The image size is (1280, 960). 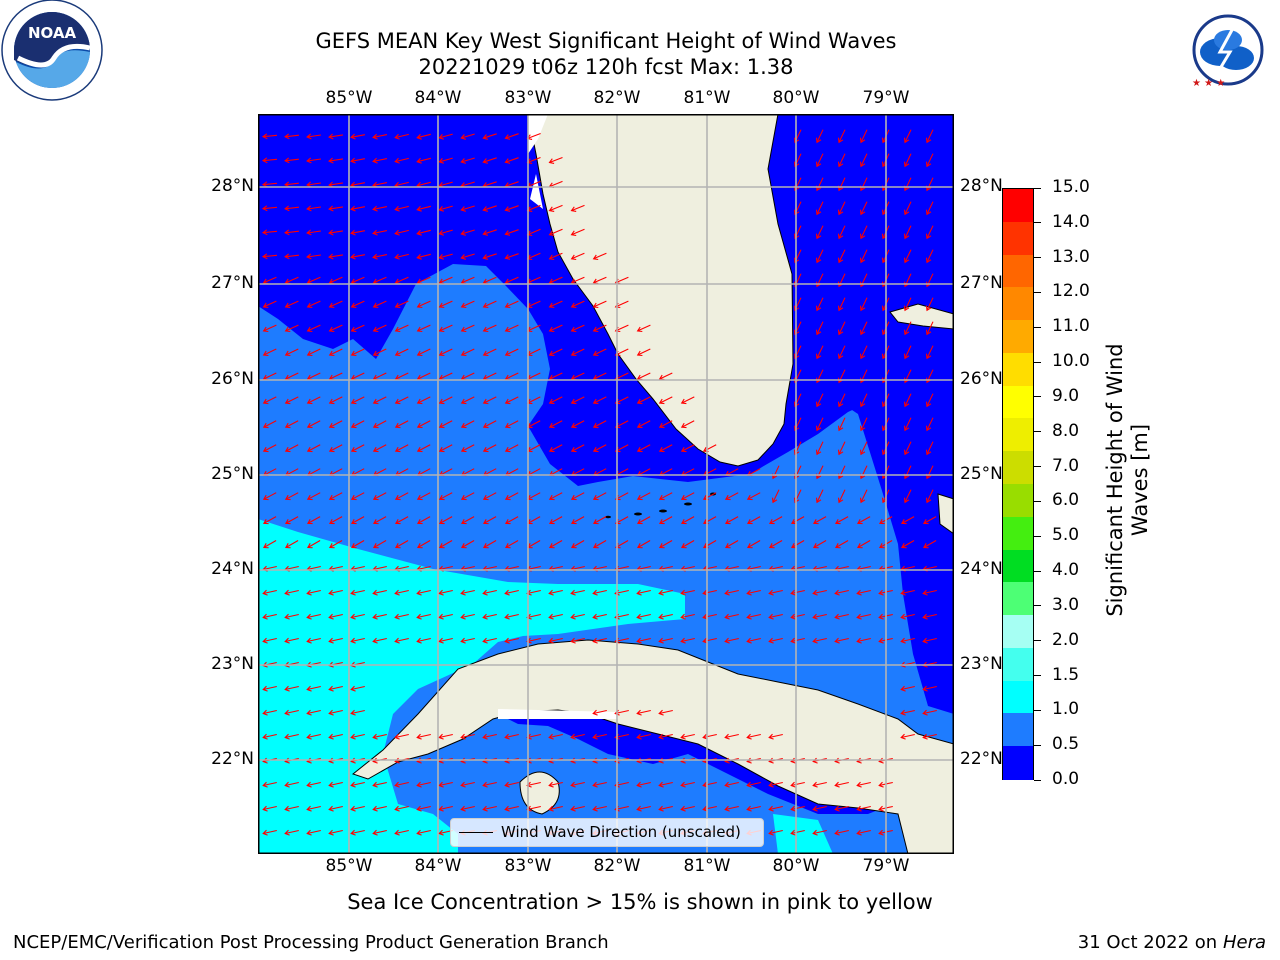 What do you see at coordinates (349, 98) in the screenshot?
I see `lon-label: 85°W` at bounding box center [349, 98].